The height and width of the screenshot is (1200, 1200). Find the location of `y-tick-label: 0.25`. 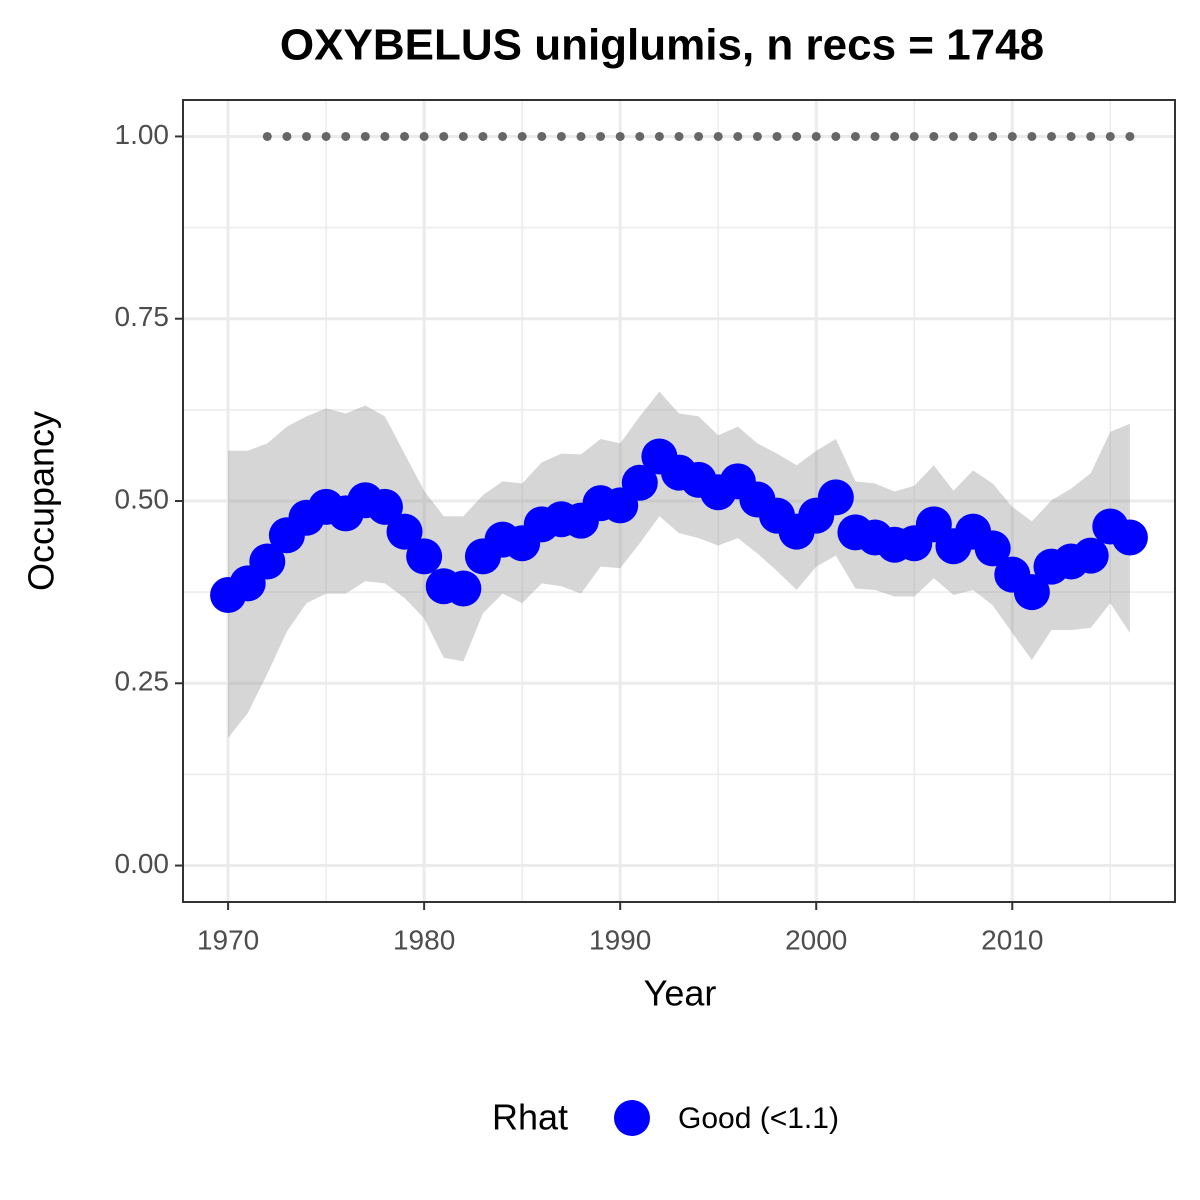

y-tick-label: 0.25 is located at coordinates (142, 681).